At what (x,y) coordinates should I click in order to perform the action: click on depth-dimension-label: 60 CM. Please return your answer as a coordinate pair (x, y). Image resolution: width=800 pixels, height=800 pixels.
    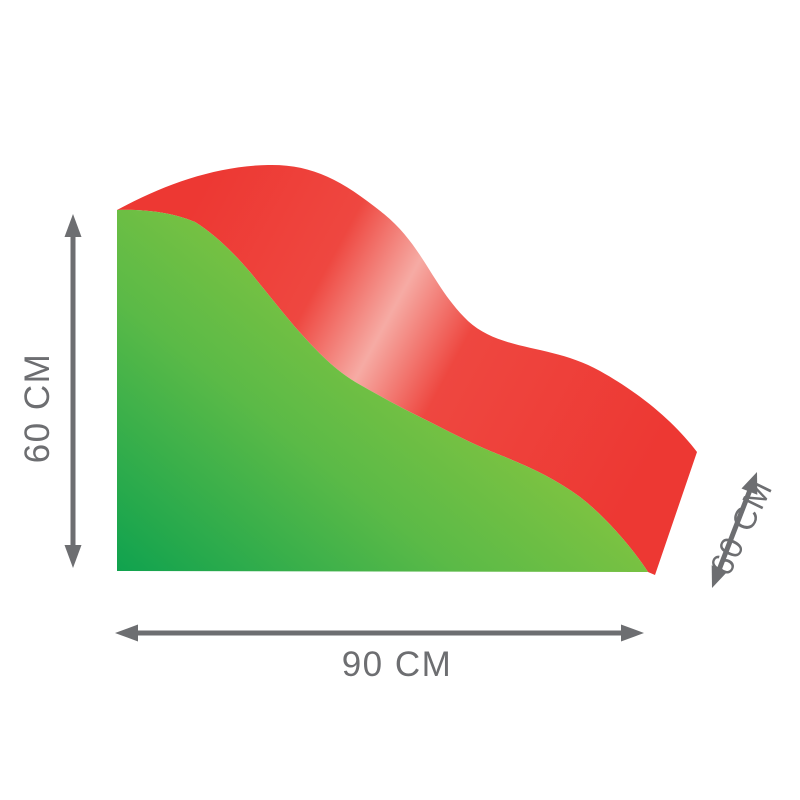
    Looking at the image, I should click on (741, 527).